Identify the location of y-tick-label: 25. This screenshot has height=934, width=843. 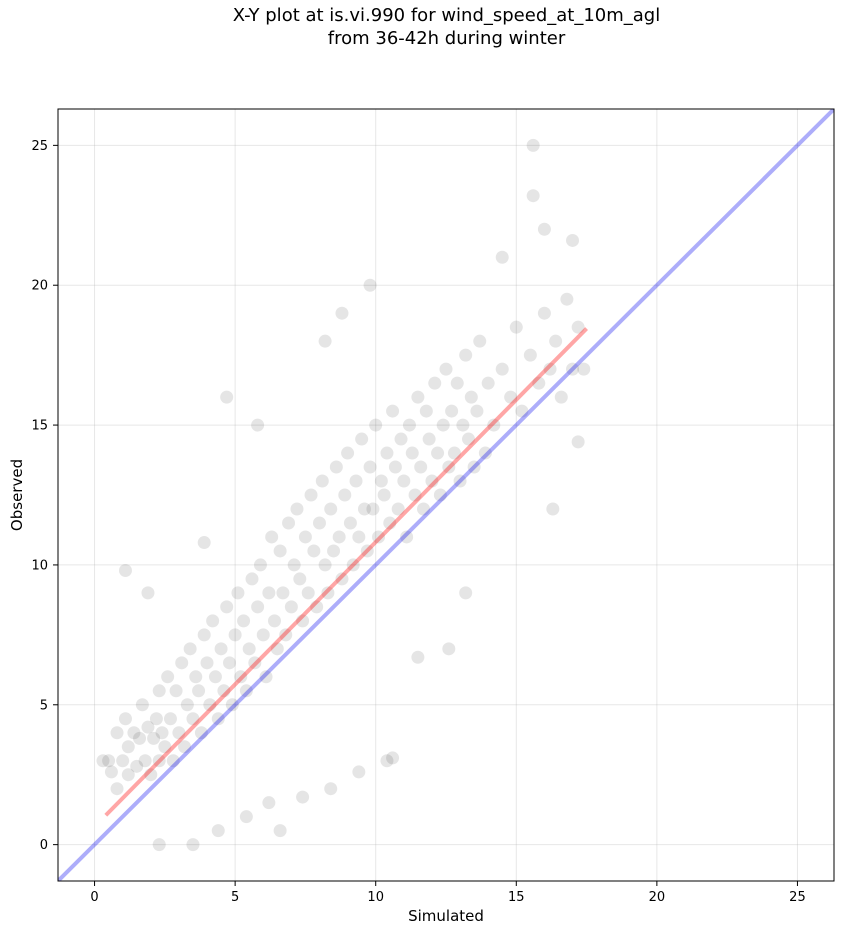
(39, 146).